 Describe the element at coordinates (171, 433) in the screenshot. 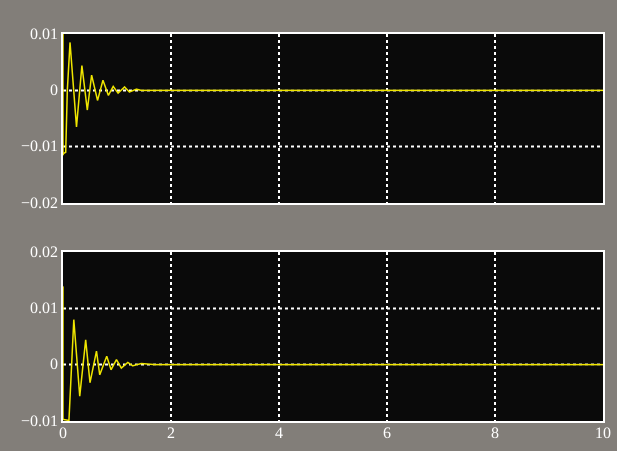

I see `x-tick-label: 2` at that location.